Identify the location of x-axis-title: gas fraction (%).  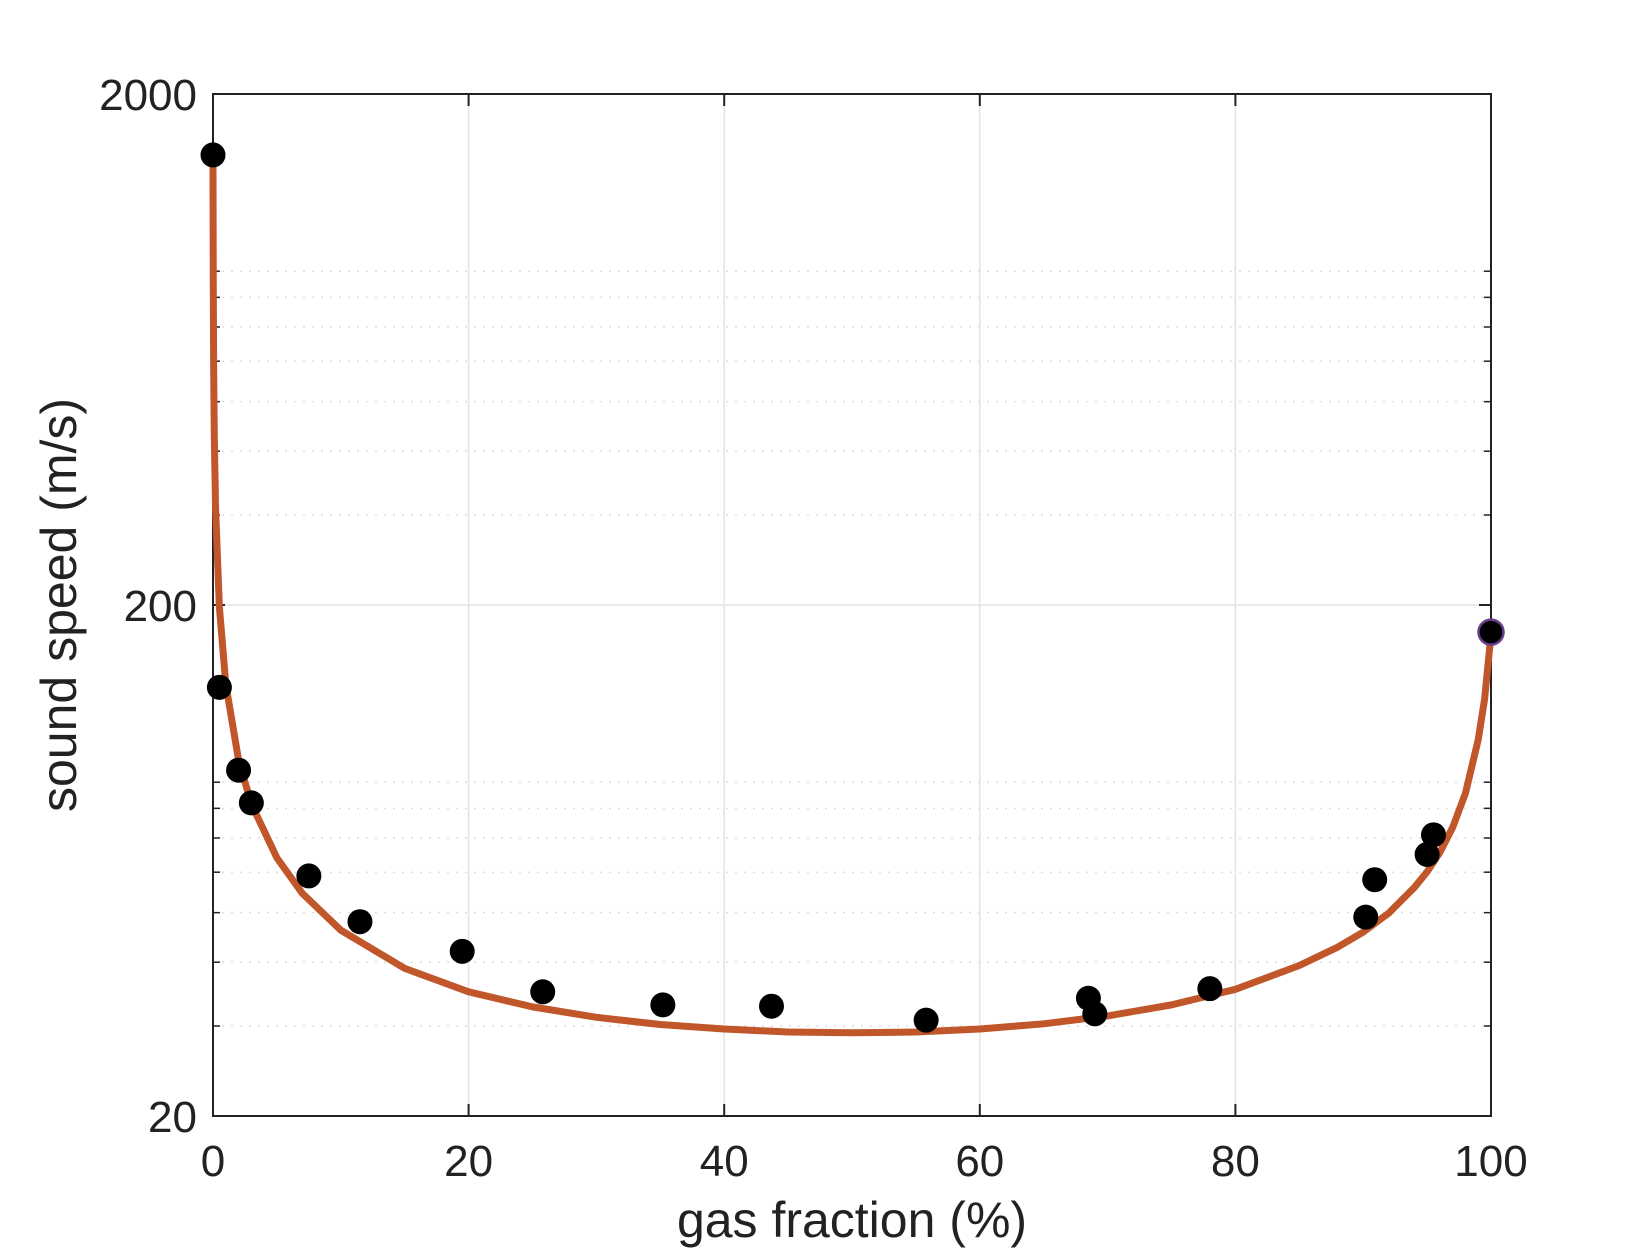
(852, 1220).